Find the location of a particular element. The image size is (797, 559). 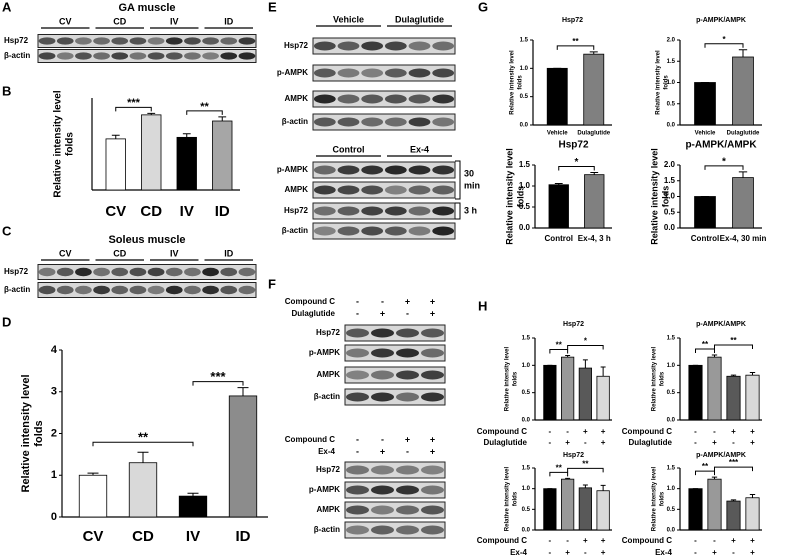

x-tick-label: Ex-4, 3 h is located at coordinates (594, 238).